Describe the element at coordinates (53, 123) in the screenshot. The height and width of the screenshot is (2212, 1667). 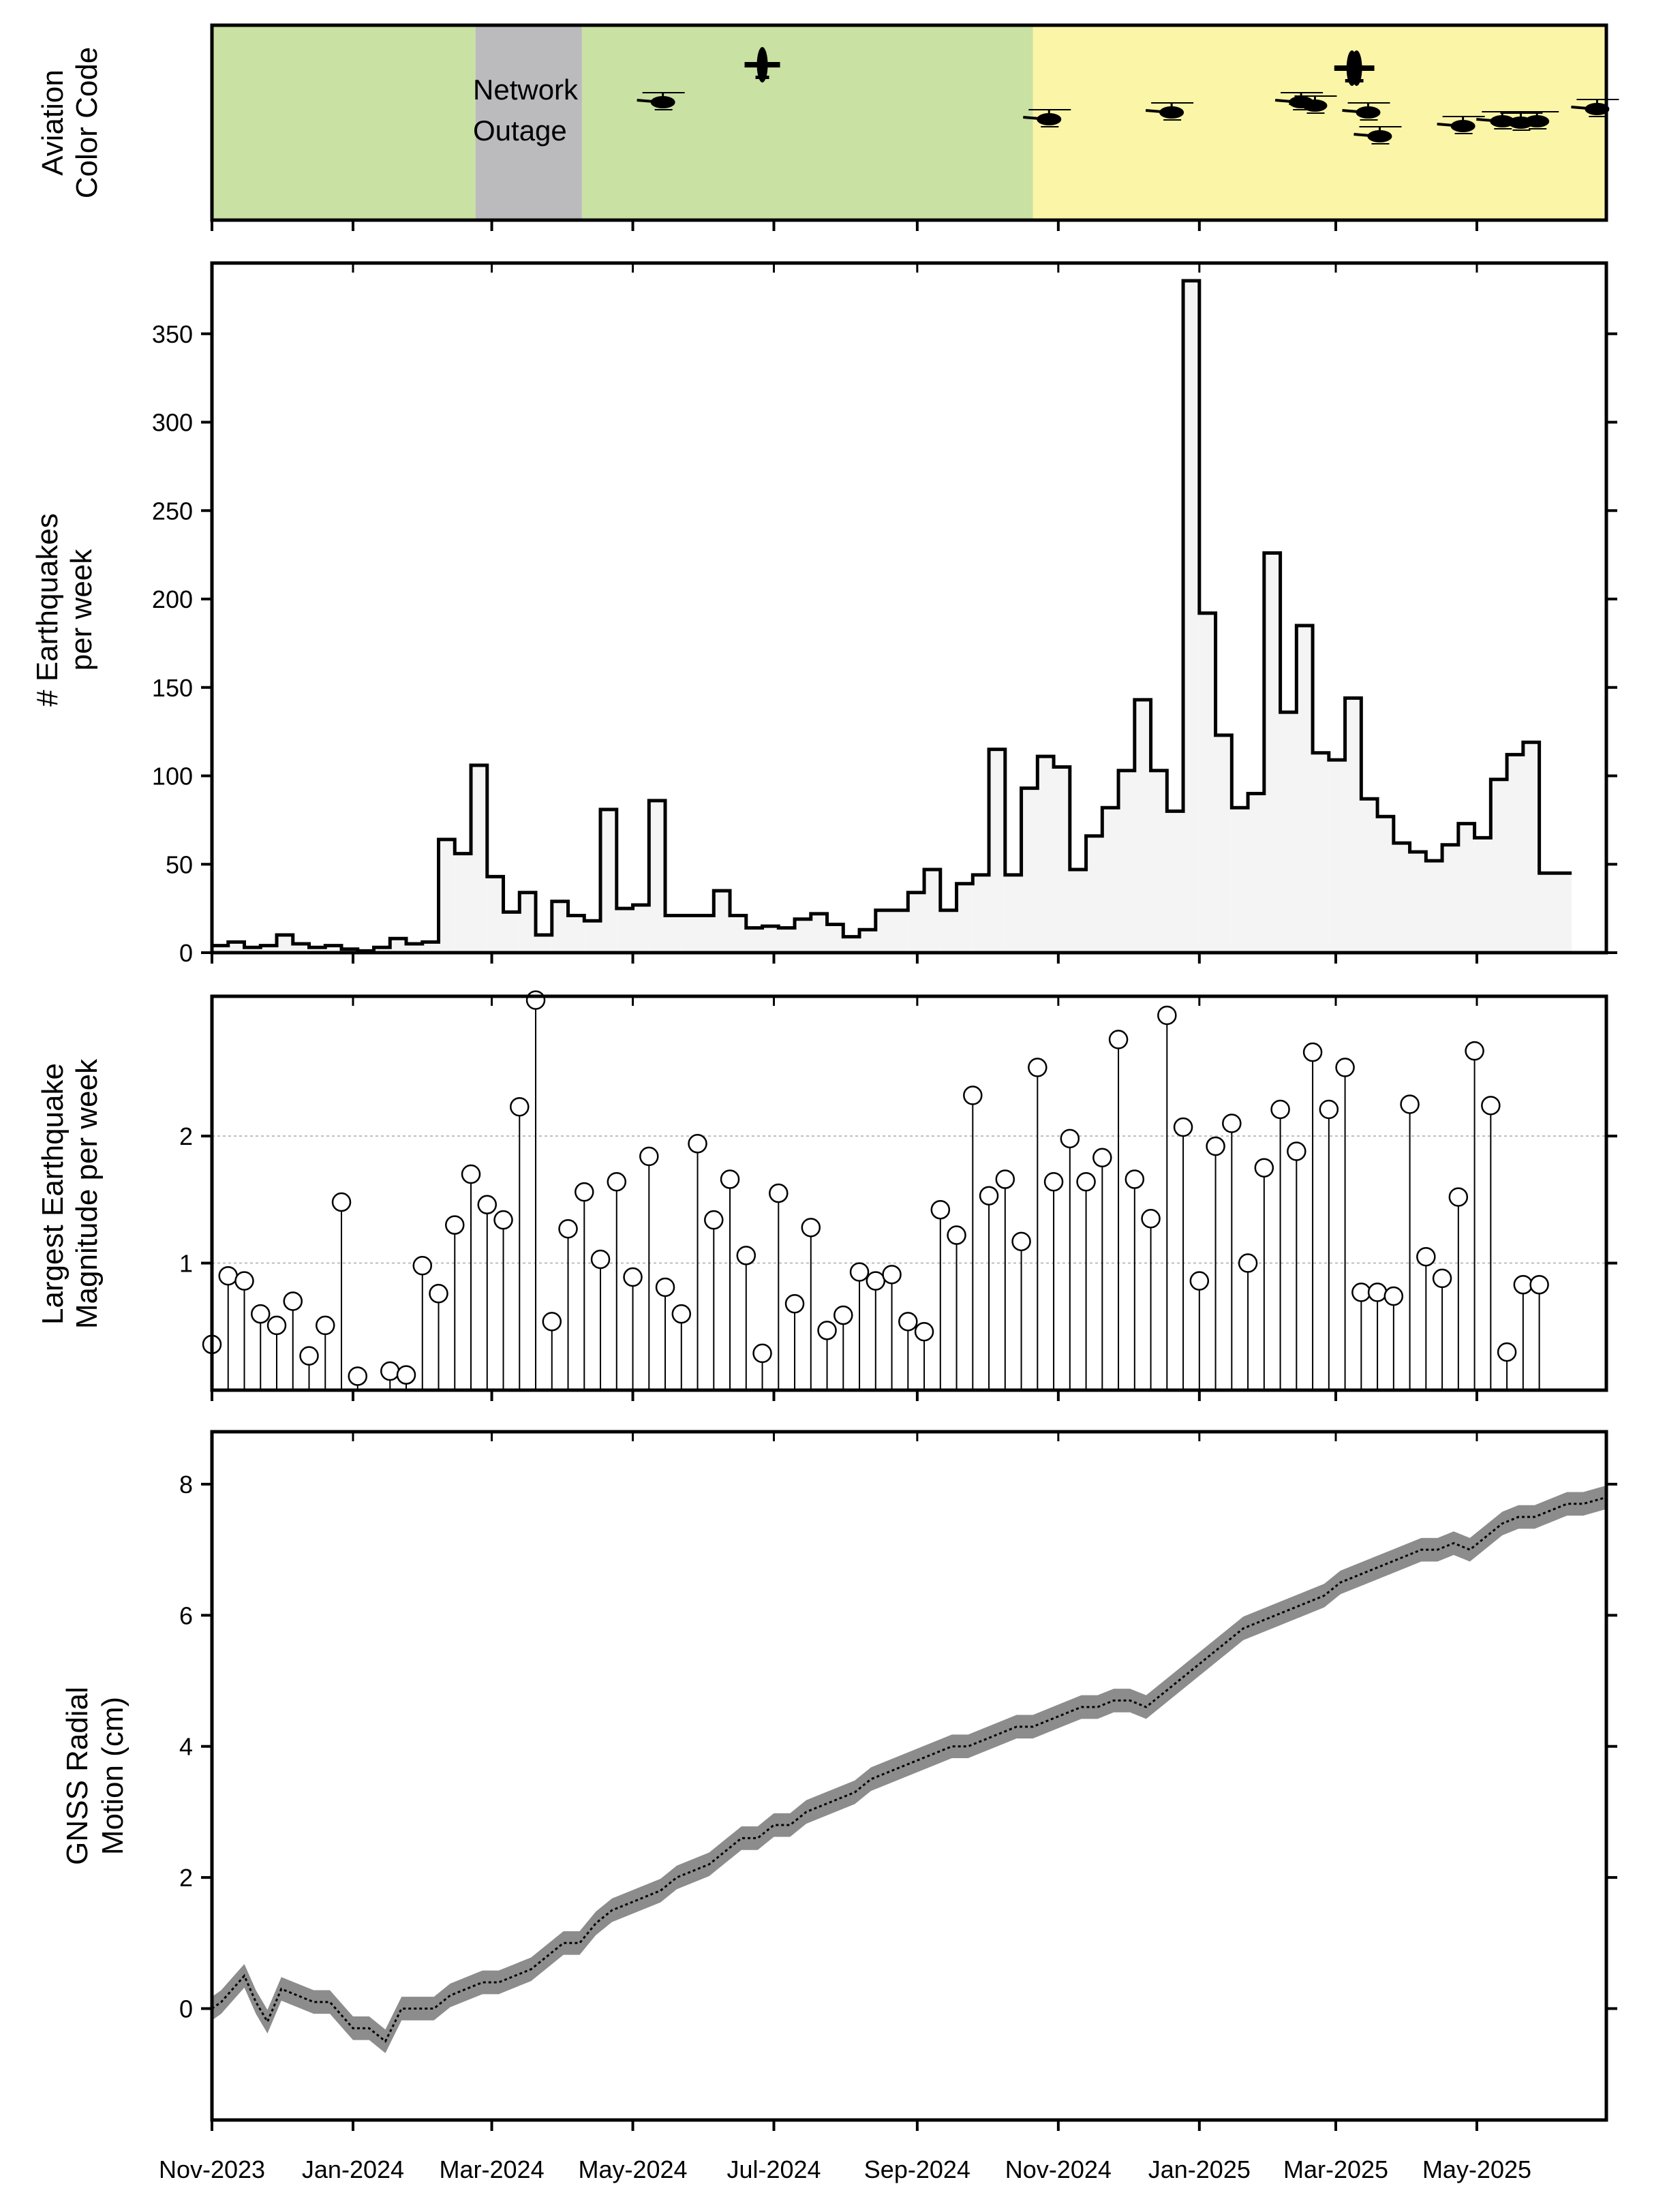
I see `aviation-ylabel-line1: Aviation` at that location.